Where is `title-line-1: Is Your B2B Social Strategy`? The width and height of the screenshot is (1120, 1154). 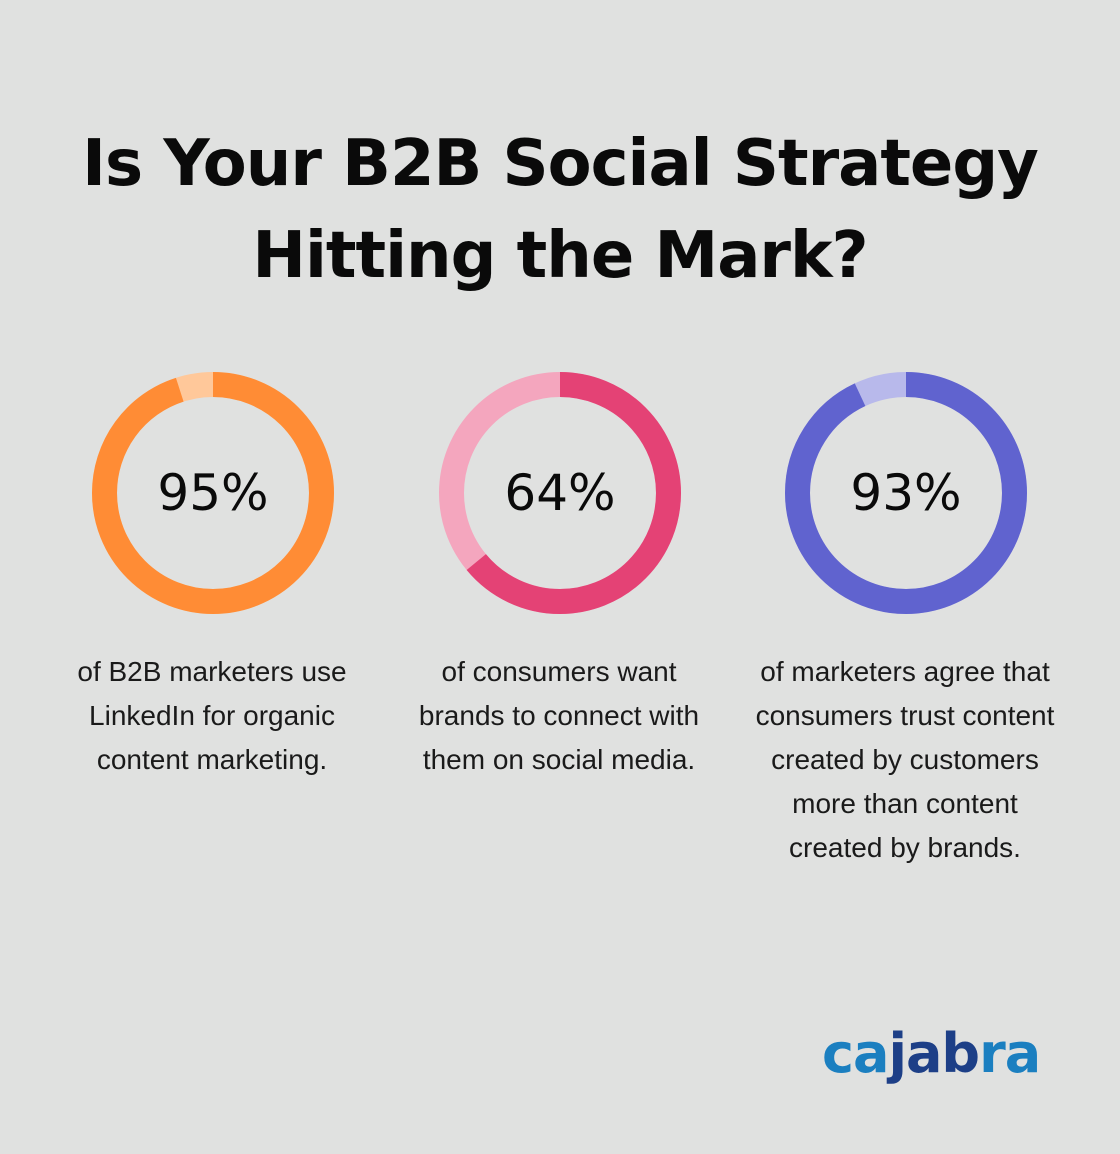
title-line-1: Is Your B2B Social Strategy is located at coordinates (560, 164).